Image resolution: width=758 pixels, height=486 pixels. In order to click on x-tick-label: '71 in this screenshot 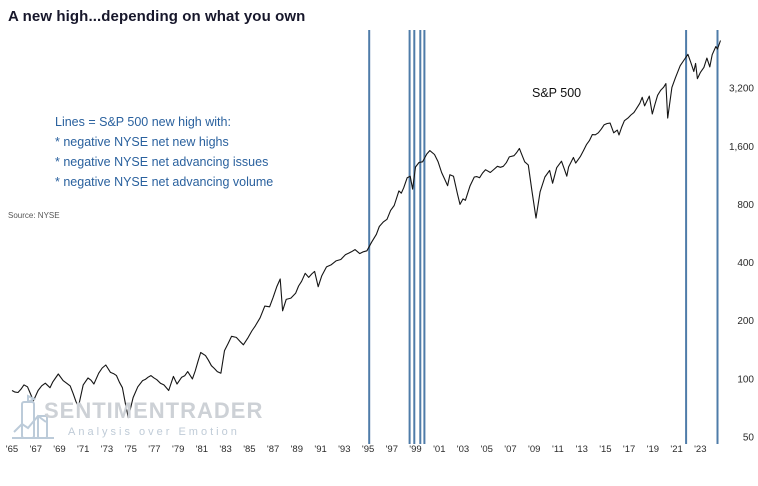, I will do `click(83, 449)`.